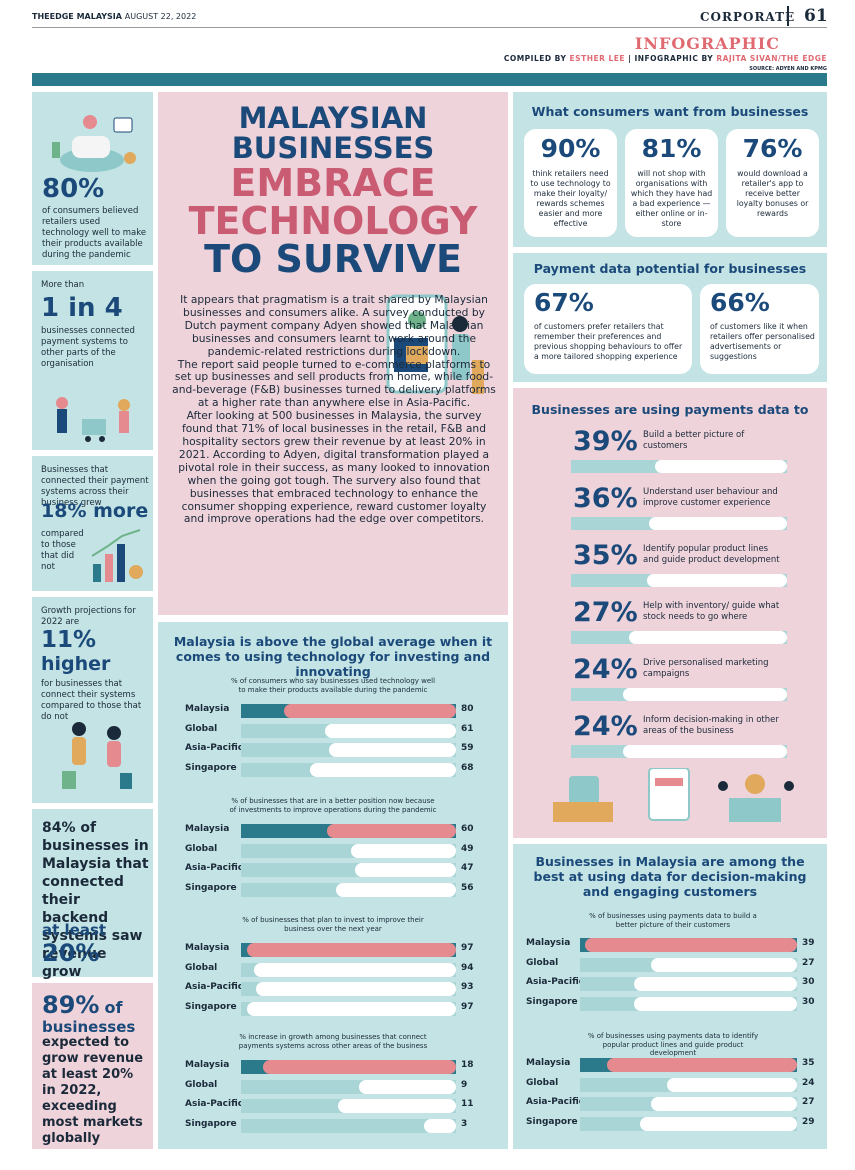 The height and width of the screenshot is (1170, 855). What do you see at coordinates (382, 769) in the screenshot?
I see `chart-0-bar-singapore` at bounding box center [382, 769].